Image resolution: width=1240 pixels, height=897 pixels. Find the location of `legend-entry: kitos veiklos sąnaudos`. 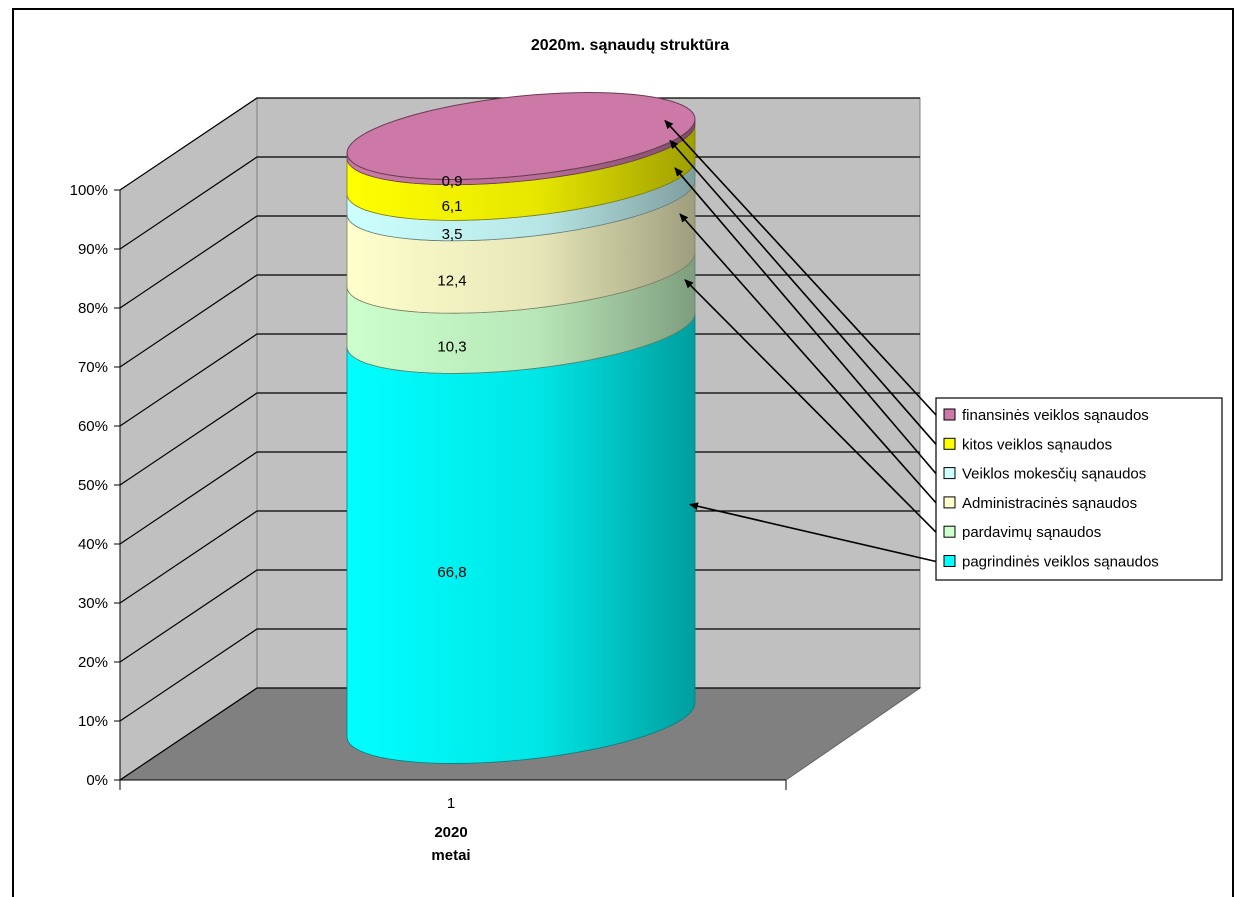

legend-entry: kitos veiklos sąnaudos is located at coordinates (1037, 444).